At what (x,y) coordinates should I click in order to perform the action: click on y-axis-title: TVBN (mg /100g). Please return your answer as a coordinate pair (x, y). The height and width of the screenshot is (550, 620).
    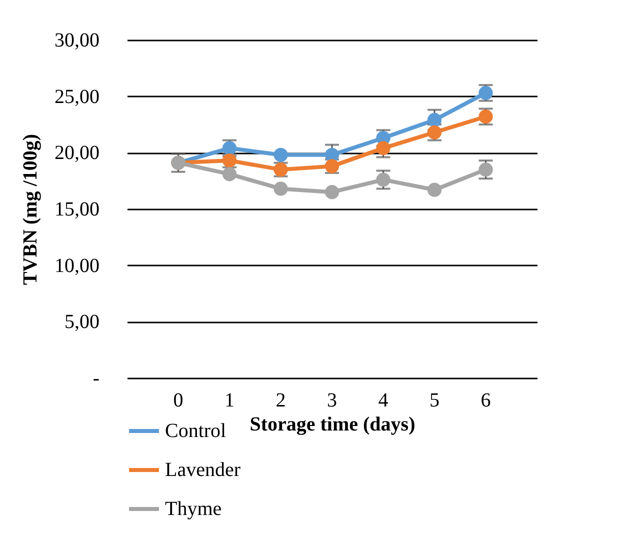
    Looking at the image, I should click on (31, 210).